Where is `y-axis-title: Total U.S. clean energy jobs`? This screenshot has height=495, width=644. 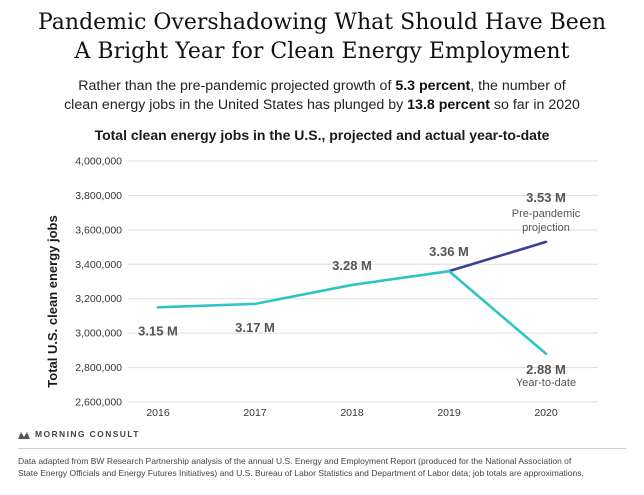 y-axis-title: Total U.S. clean energy jobs is located at coordinates (52, 301).